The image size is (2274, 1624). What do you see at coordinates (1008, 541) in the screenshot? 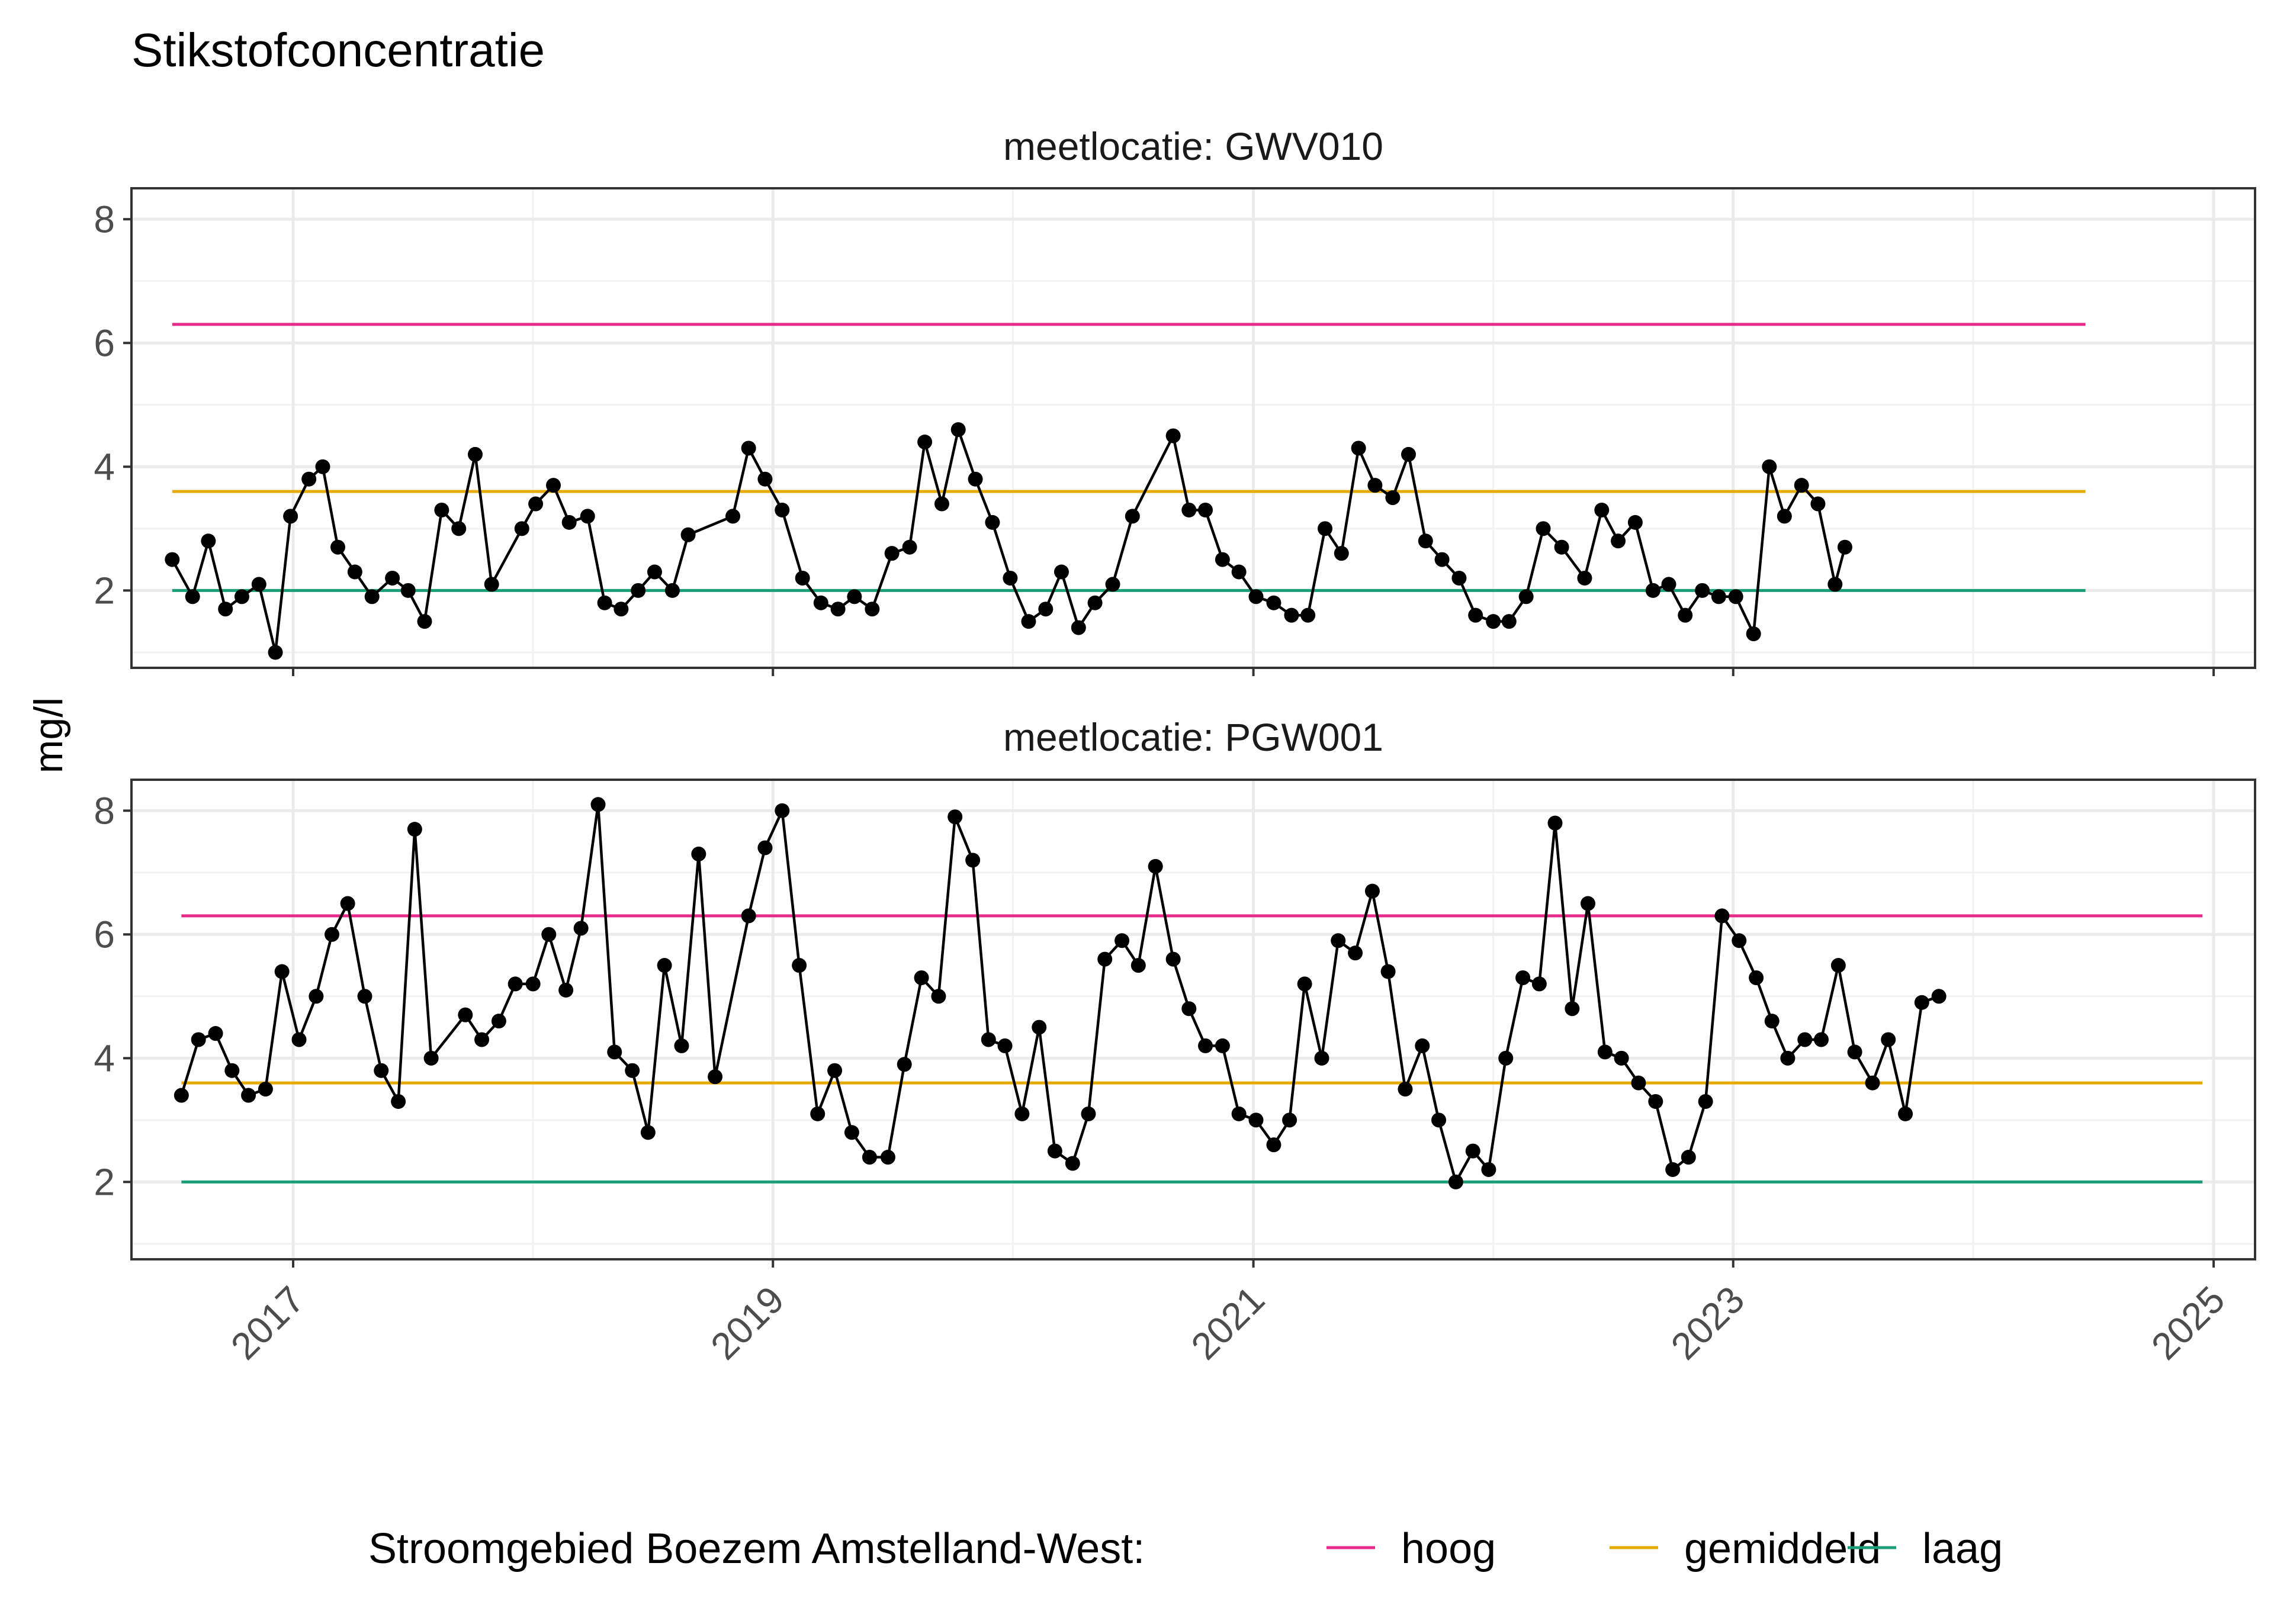
I see `series-line` at bounding box center [1008, 541].